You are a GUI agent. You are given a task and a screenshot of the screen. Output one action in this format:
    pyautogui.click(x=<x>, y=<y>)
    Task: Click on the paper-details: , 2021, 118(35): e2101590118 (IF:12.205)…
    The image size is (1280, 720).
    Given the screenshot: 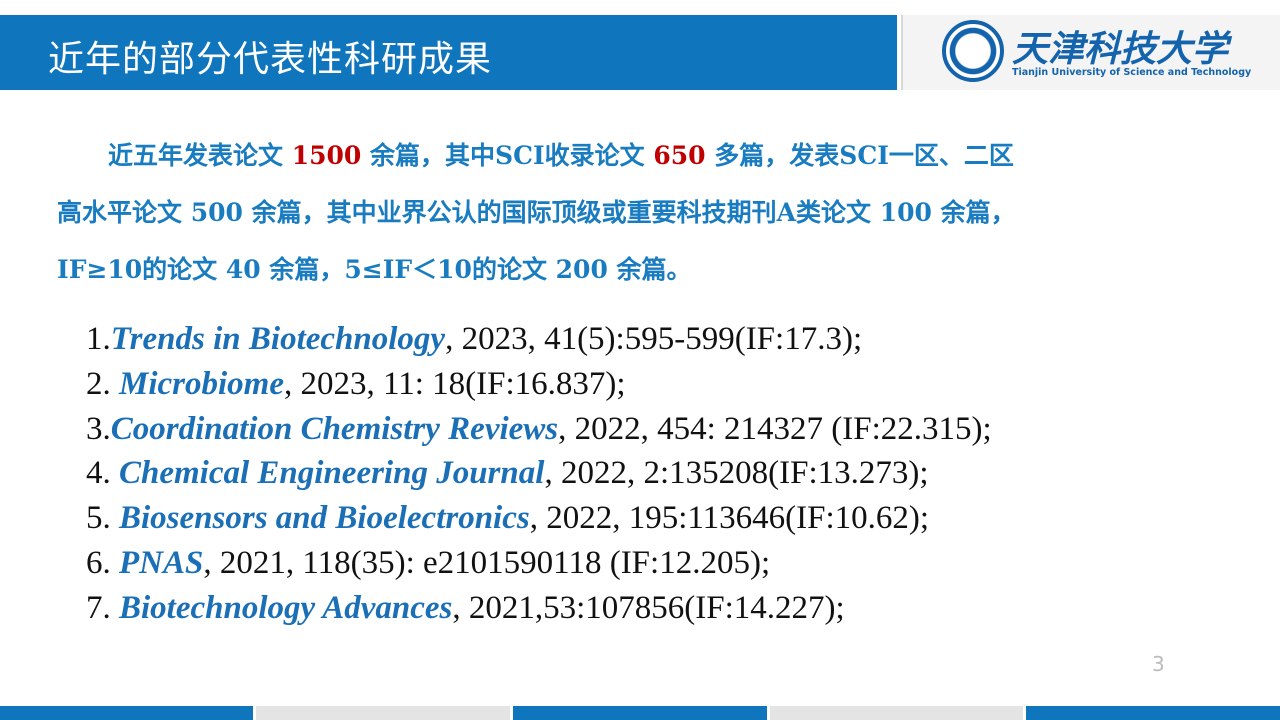 What is the action you would take?
    pyautogui.click(x=487, y=563)
    